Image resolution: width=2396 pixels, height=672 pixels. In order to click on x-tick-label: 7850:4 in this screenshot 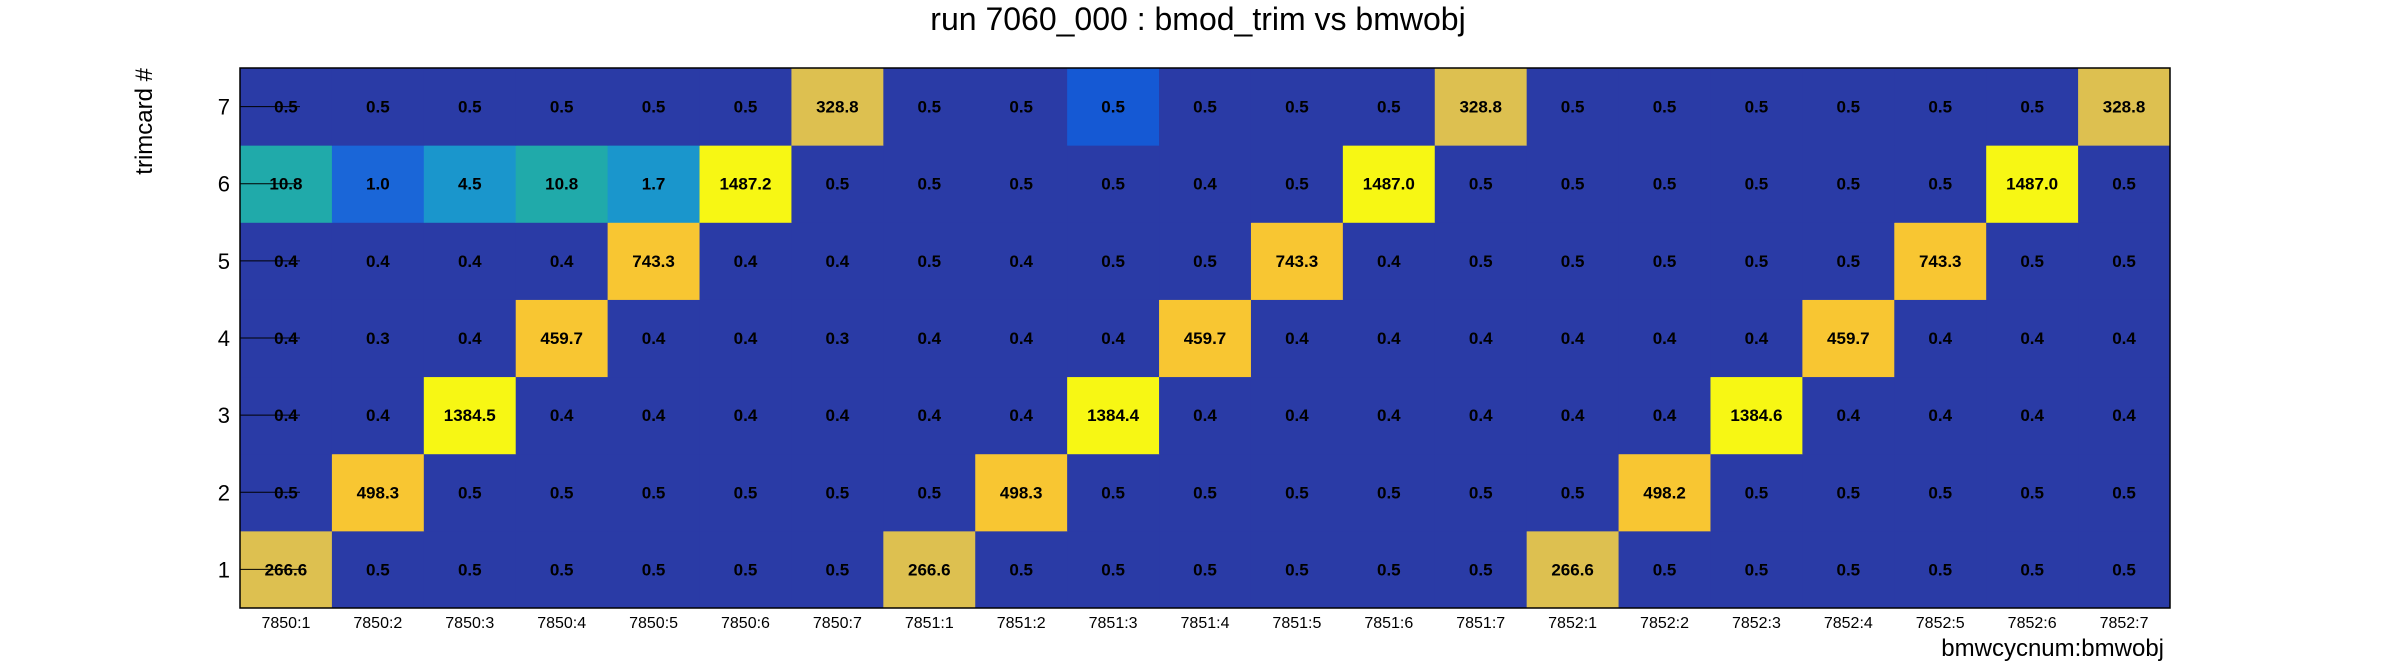, I will do `click(561, 623)`.